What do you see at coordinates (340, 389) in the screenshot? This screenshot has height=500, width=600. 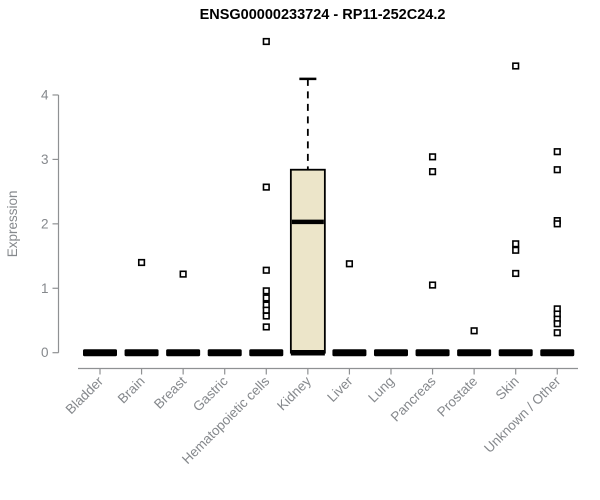 I see `x-tick-label: Liver` at bounding box center [340, 389].